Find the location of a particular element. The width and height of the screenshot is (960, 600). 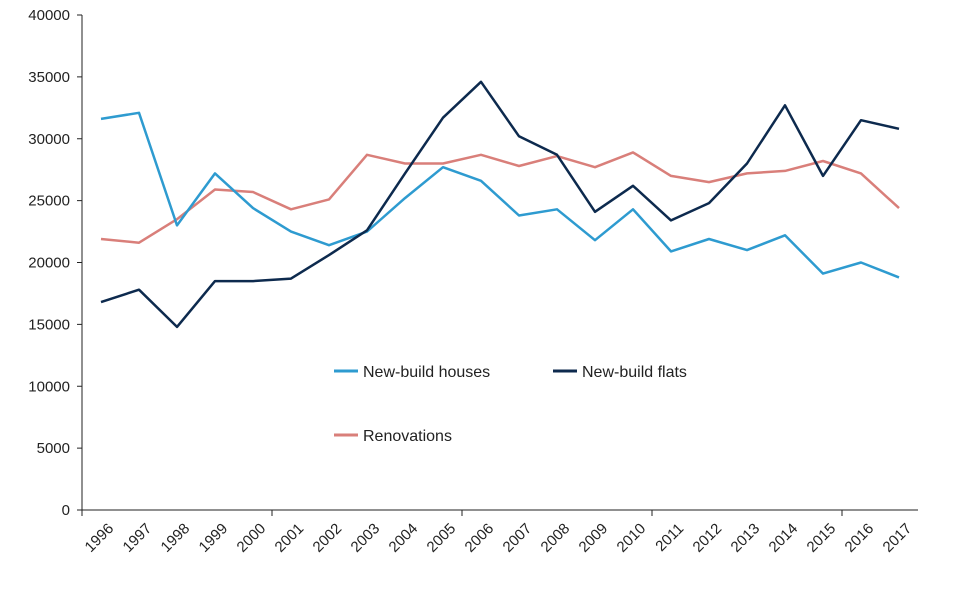

x-tick-label: 1999 is located at coordinates (214, 538).